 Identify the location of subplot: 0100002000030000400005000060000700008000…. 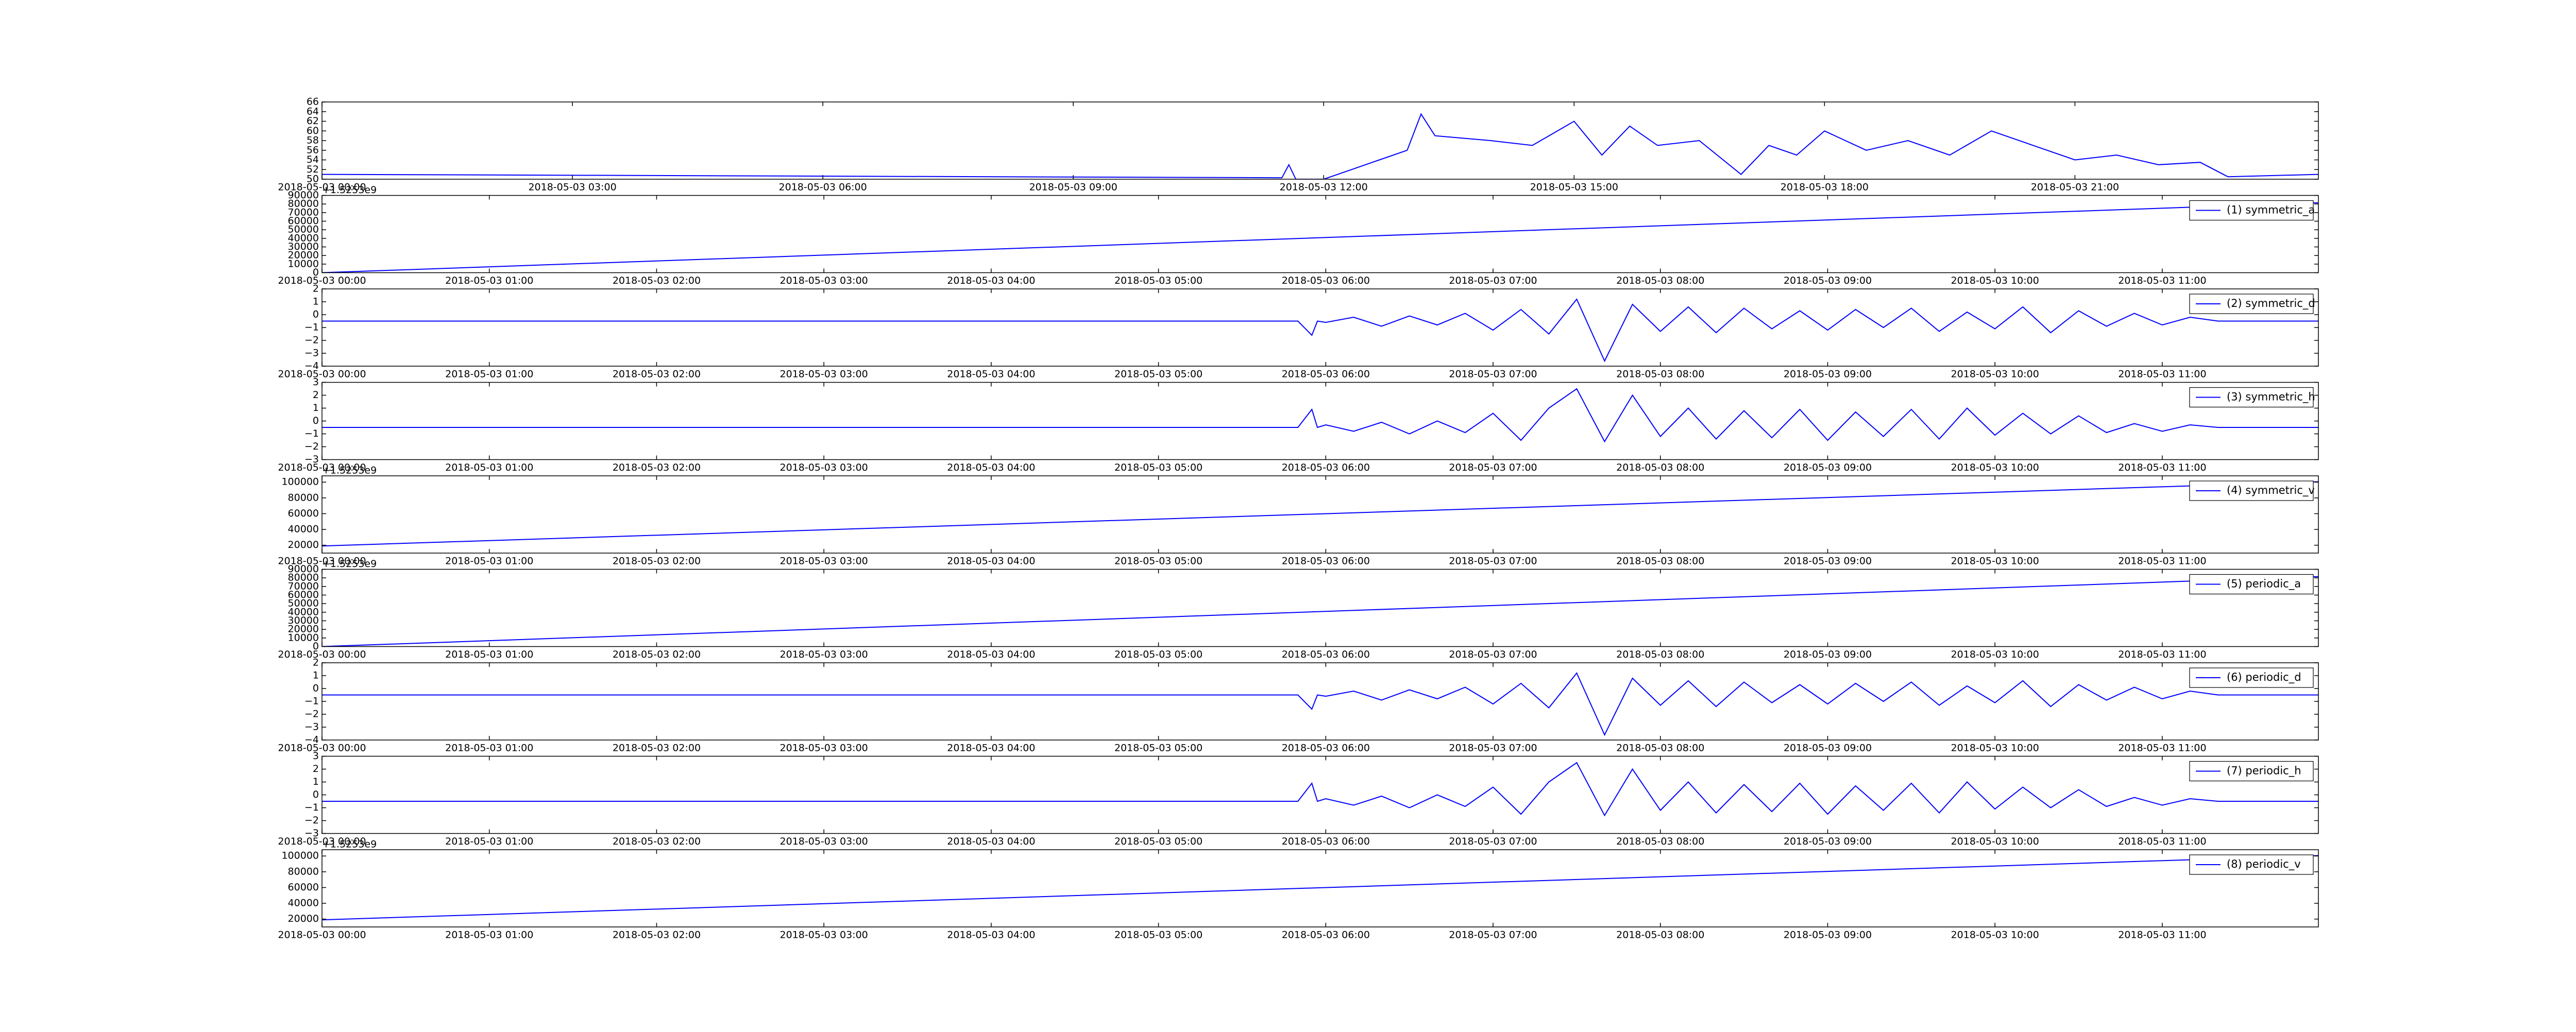
(1299, 235).